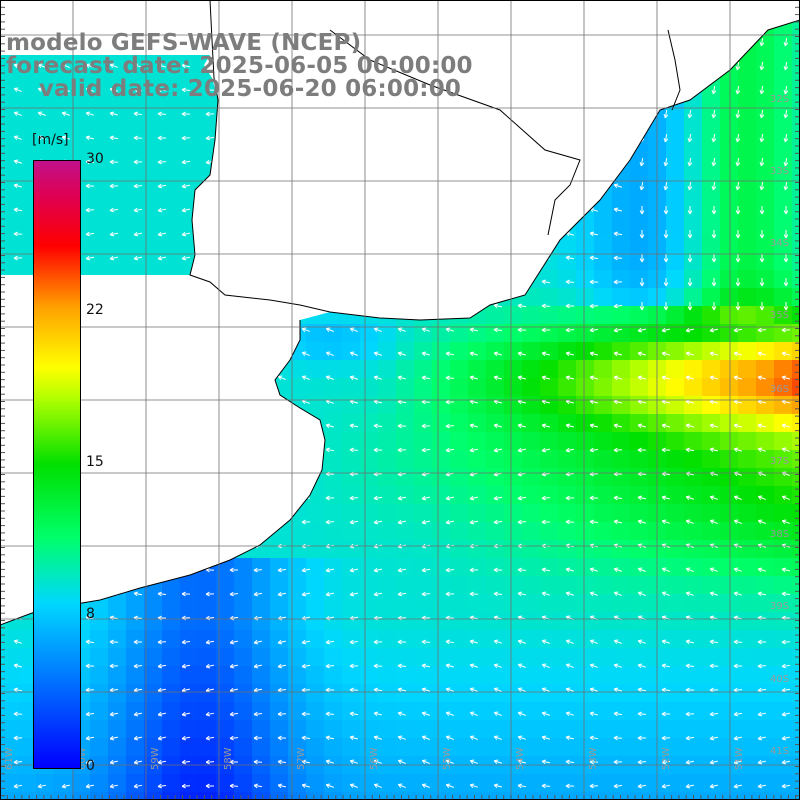 Image resolution: width=800 pixels, height=800 pixels. Describe the element at coordinates (779, 389) in the screenshot. I see `lat-label: 36S` at that location.